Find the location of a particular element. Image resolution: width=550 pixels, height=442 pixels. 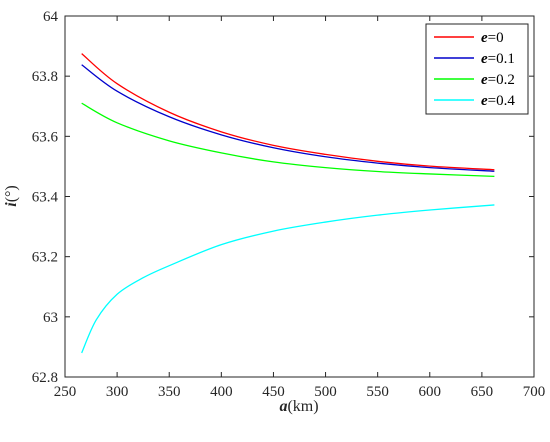

y-tick-label: 62.8 is located at coordinates (45, 378).